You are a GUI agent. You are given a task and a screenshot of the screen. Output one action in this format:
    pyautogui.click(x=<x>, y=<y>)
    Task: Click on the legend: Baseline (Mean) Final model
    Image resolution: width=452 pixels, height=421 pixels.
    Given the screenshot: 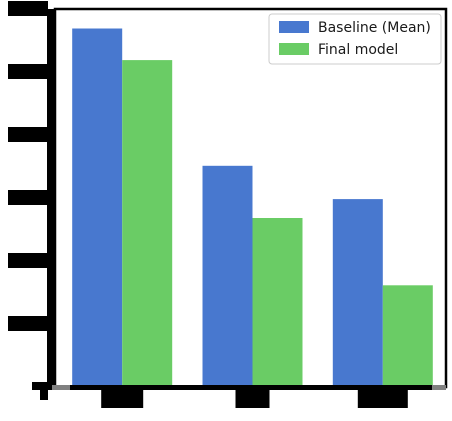 What is the action you would take?
    pyautogui.click(x=355, y=39)
    